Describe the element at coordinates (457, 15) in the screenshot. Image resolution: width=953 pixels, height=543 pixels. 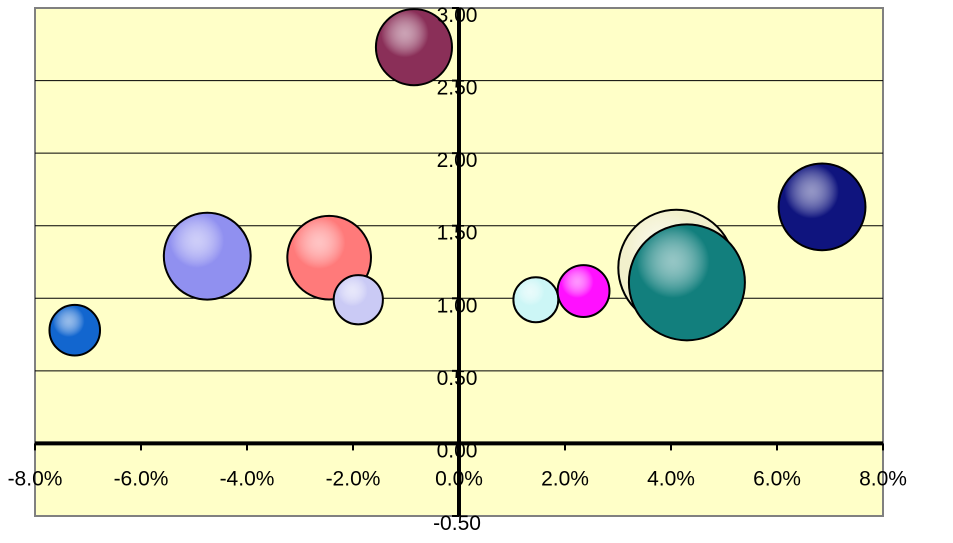
I see `y-tick-label: 3.00` at that location.